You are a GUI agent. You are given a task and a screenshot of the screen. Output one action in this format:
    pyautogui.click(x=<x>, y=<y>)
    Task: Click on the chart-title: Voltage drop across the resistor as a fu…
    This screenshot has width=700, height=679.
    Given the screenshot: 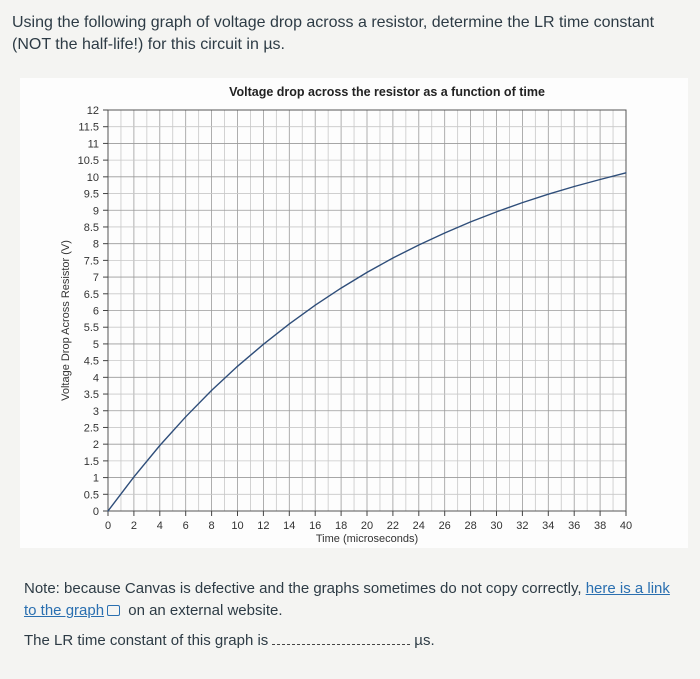 What is the action you would take?
    pyautogui.click(x=387, y=92)
    